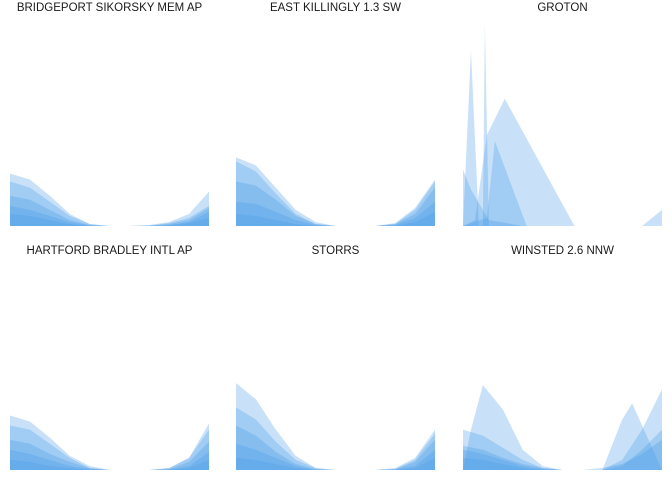 The width and height of the screenshot is (672, 480). Describe the element at coordinates (110, 251) in the screenshot. I see `panel-title: HARTFORD BRADLEY INTL AP` at that location.